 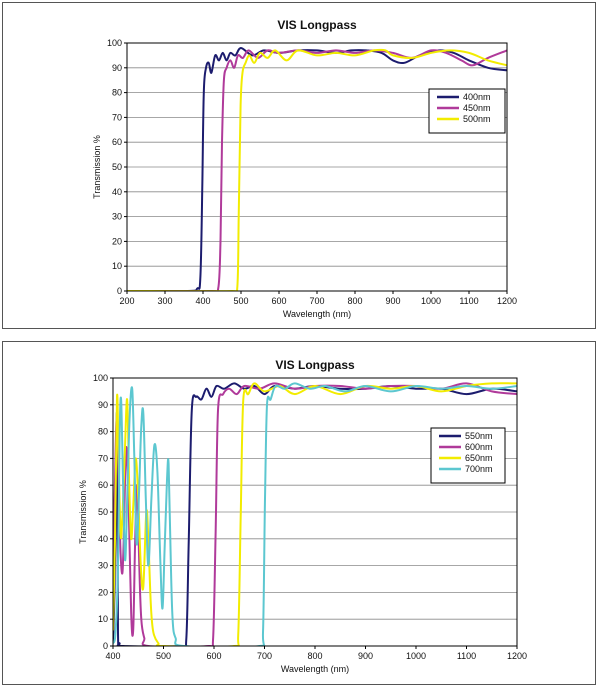 What do you see at coordinates (314, 656) in the screenshot?
I see `chart-2-xtick-800: 800` at bounding box center [314, 656].